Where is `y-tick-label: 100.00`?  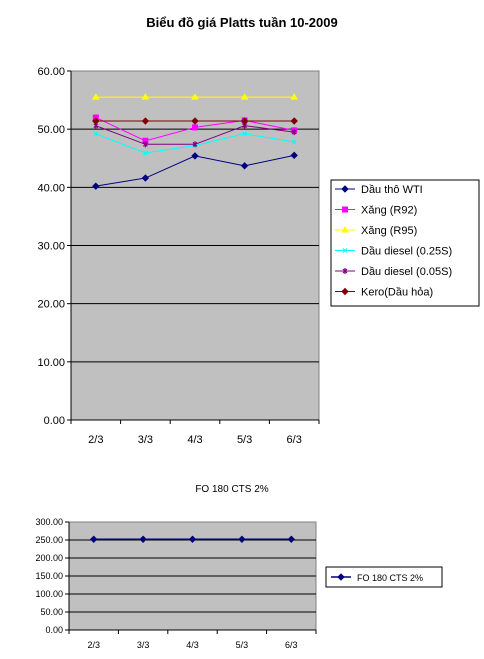
y-tick-label: 100.00 is located at coordinates (49, 594).